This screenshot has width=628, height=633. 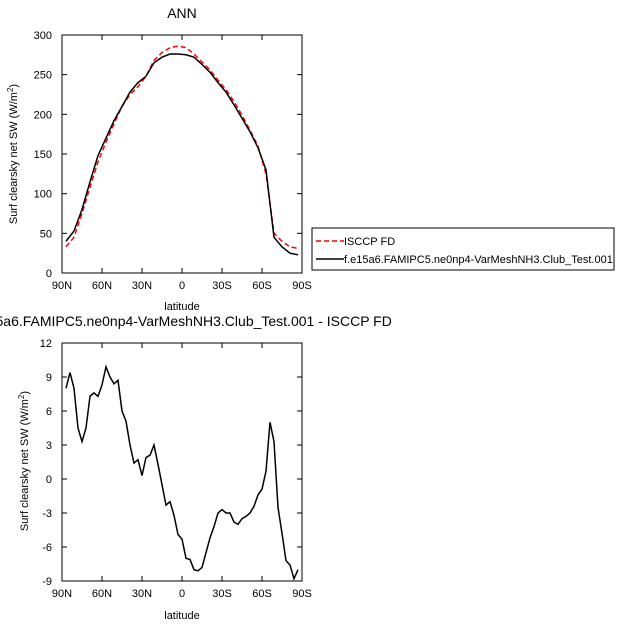 I want to click on bottom-chart-y-tick-label-5: 6, so click(x=49, y=412).